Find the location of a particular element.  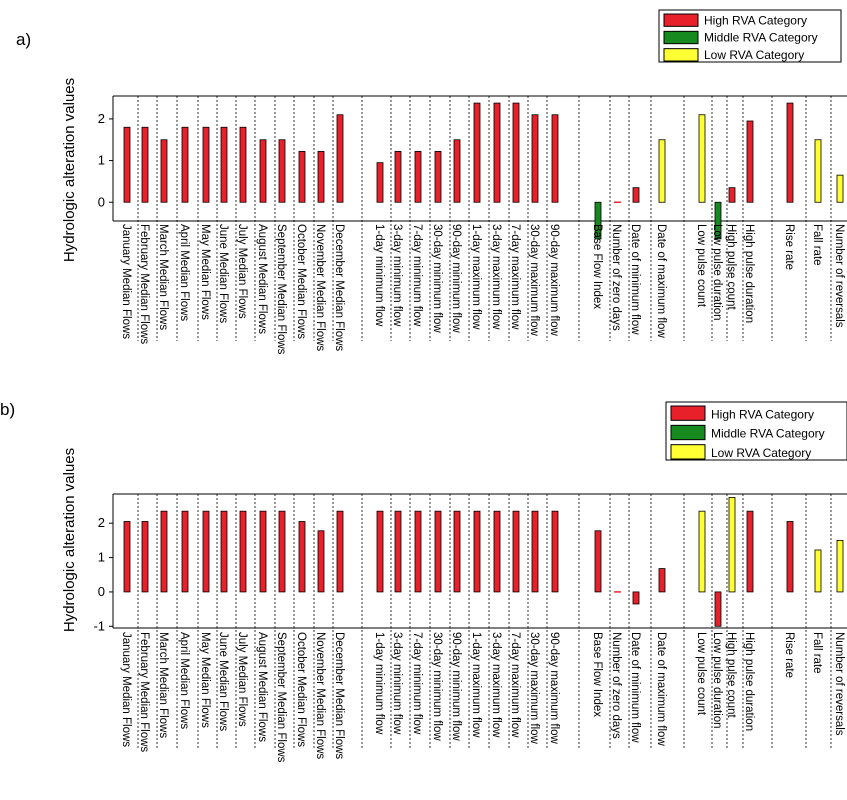

x-tick-label: June Median Flows is located at coordinates (223, 273).